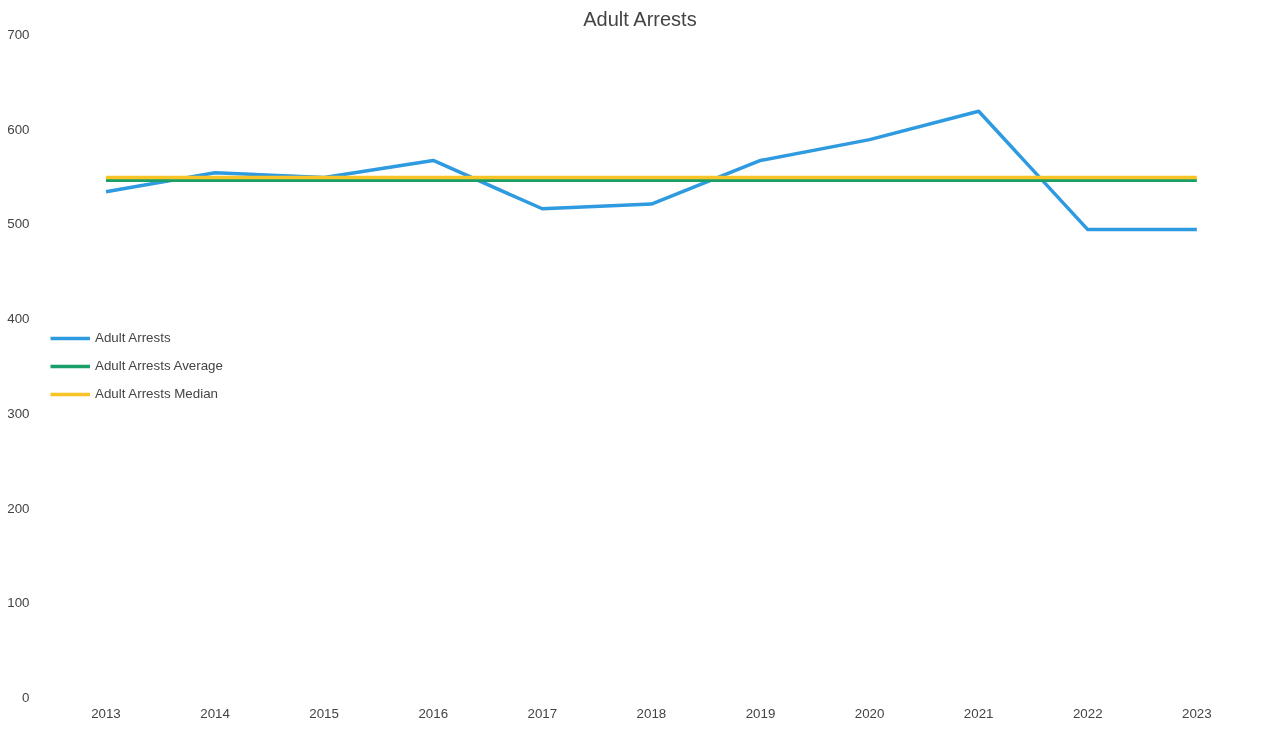 Image resolution: width=1278 pixels, height=730 pixels. I want to click on x-tick-label: 2018, so click(651, 713).